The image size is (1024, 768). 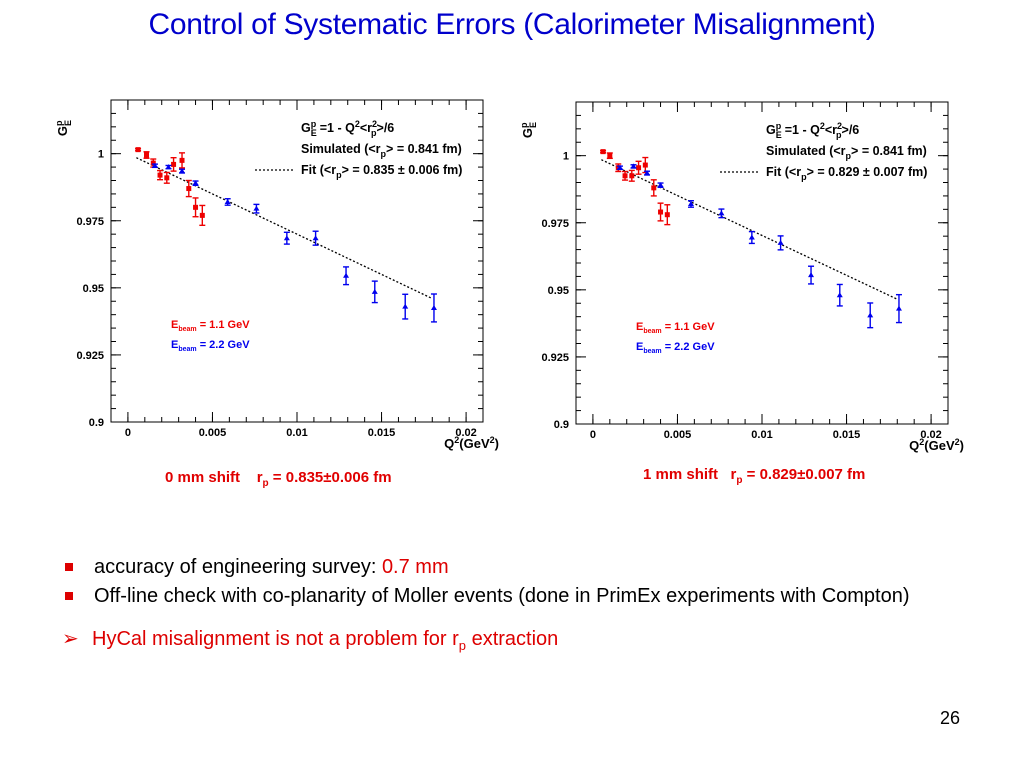 I want to click on bullet-highlight: 0.7 mm, so click(x=415, y=567).